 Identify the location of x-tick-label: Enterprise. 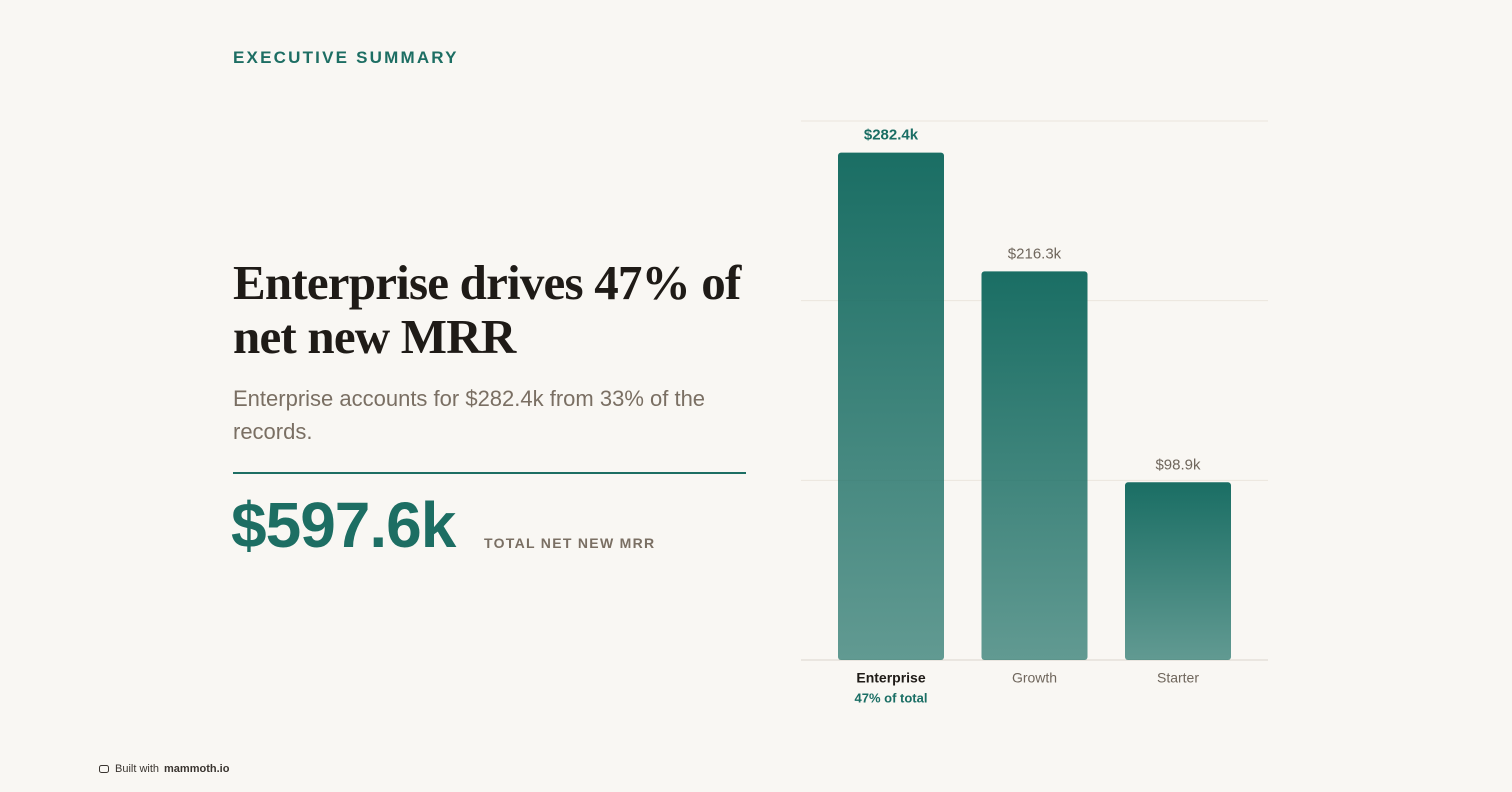
(890, 678).